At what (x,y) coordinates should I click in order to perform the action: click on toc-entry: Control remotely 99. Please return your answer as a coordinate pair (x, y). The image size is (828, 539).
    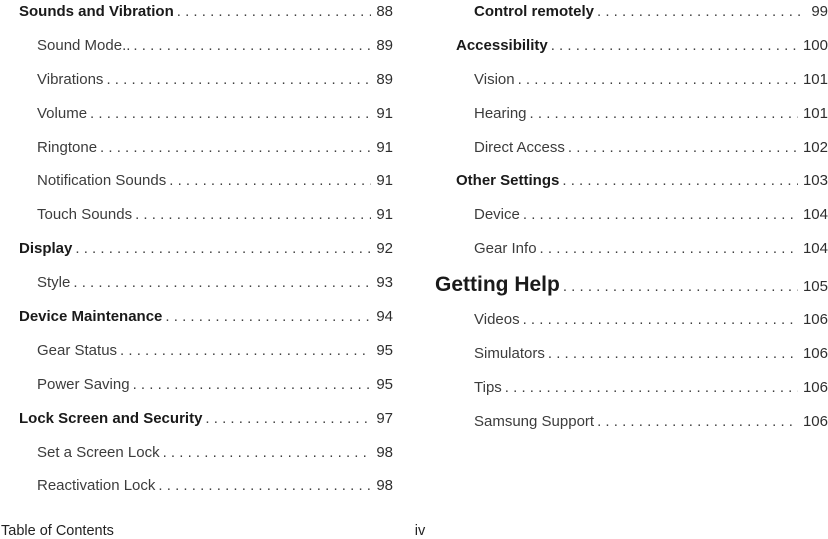
    Looking at the image, I should click on (631, 14).